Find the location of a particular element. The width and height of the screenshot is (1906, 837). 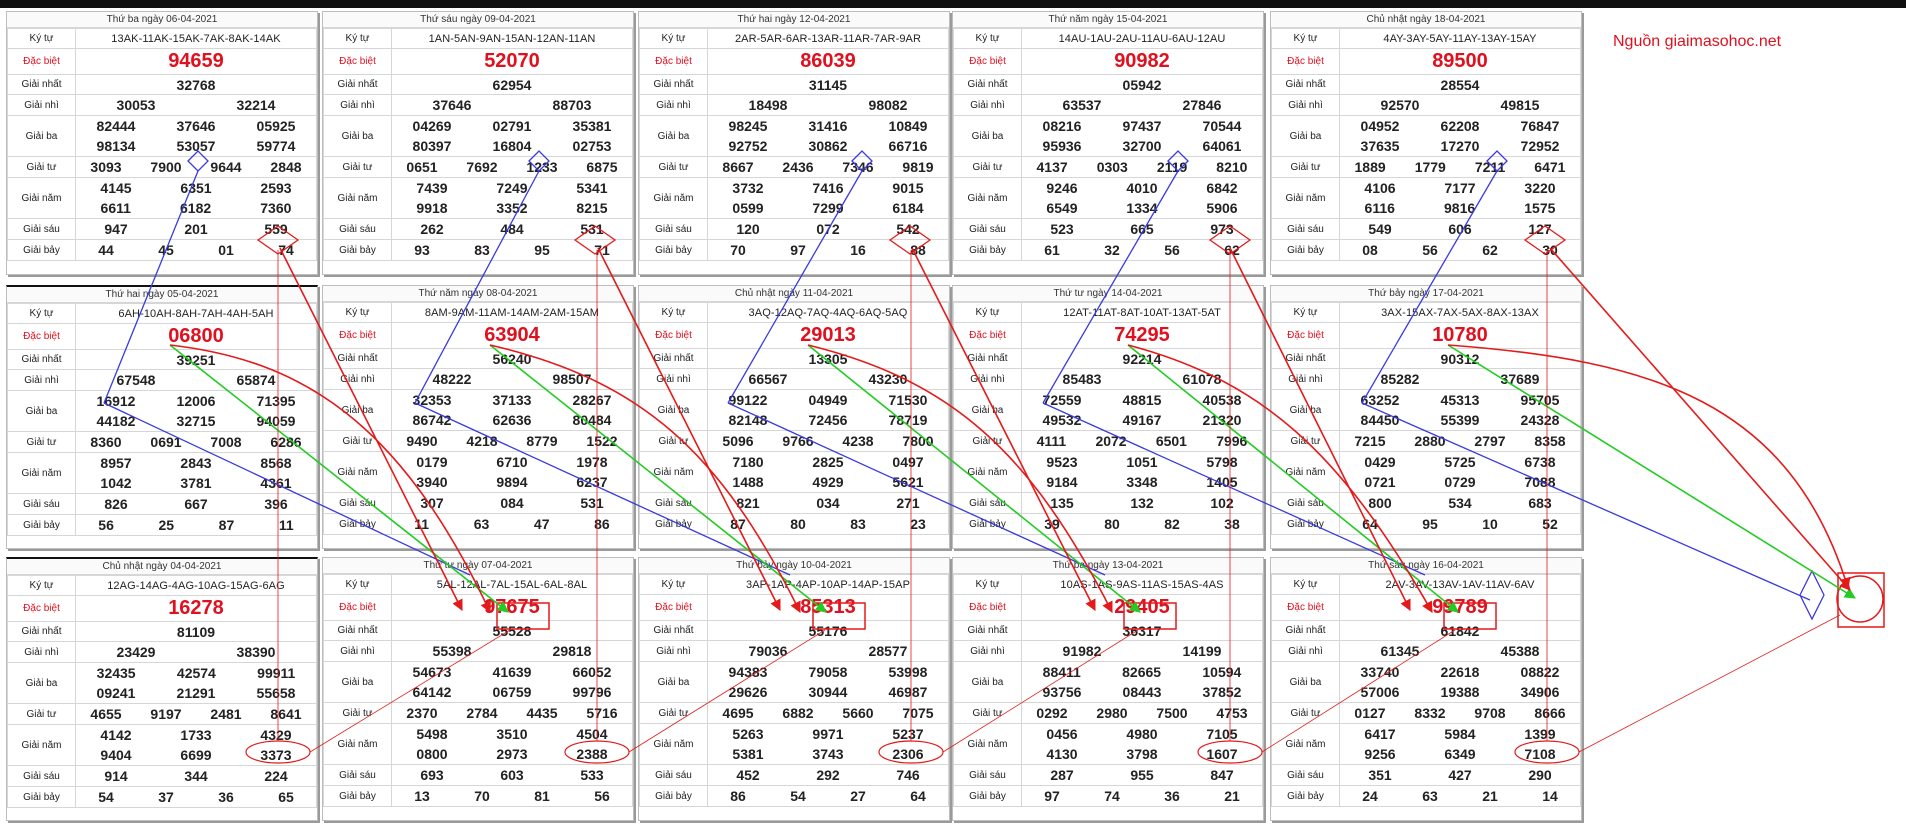

prize-number: 8215 is located at coordinates (592, 208).